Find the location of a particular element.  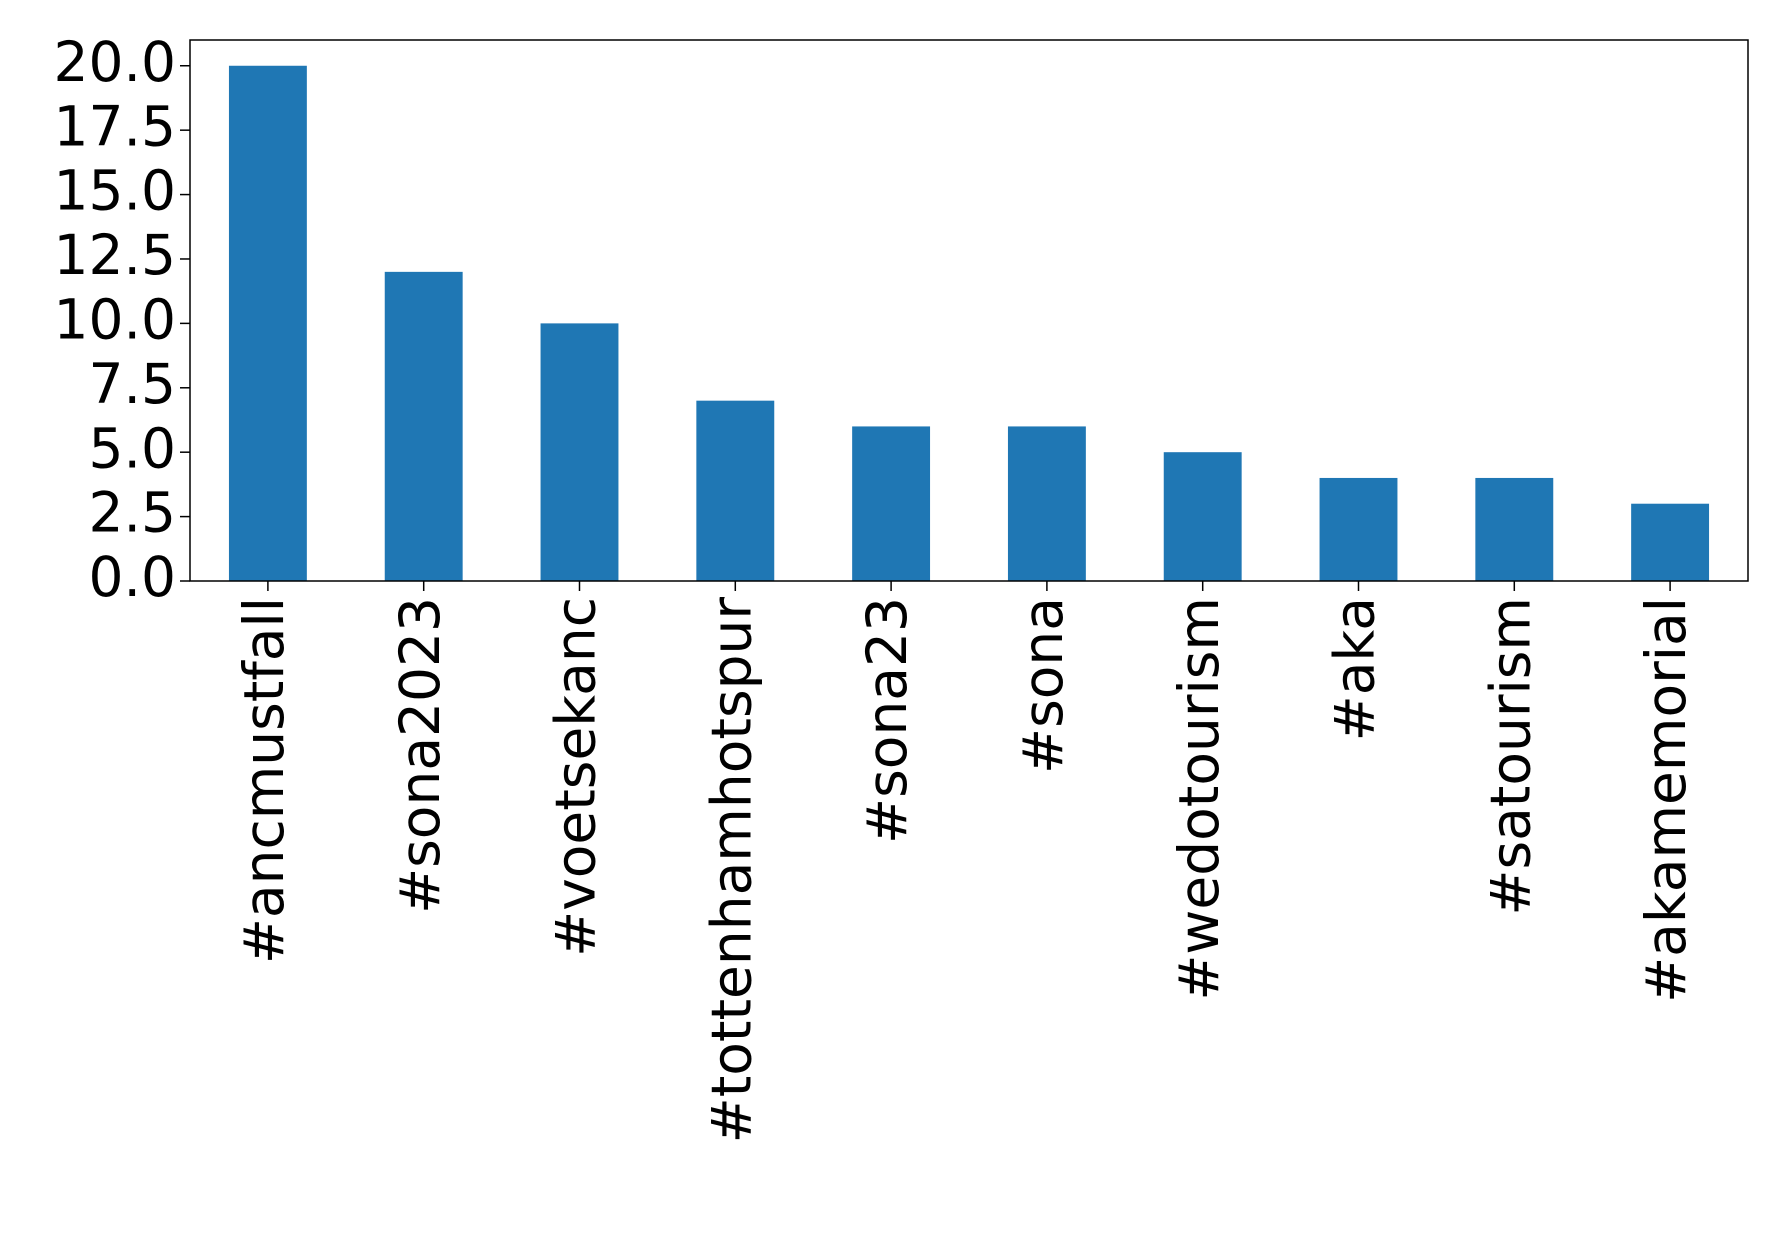

x-tick-label: #sona23 is located at coordinates (887, 720).